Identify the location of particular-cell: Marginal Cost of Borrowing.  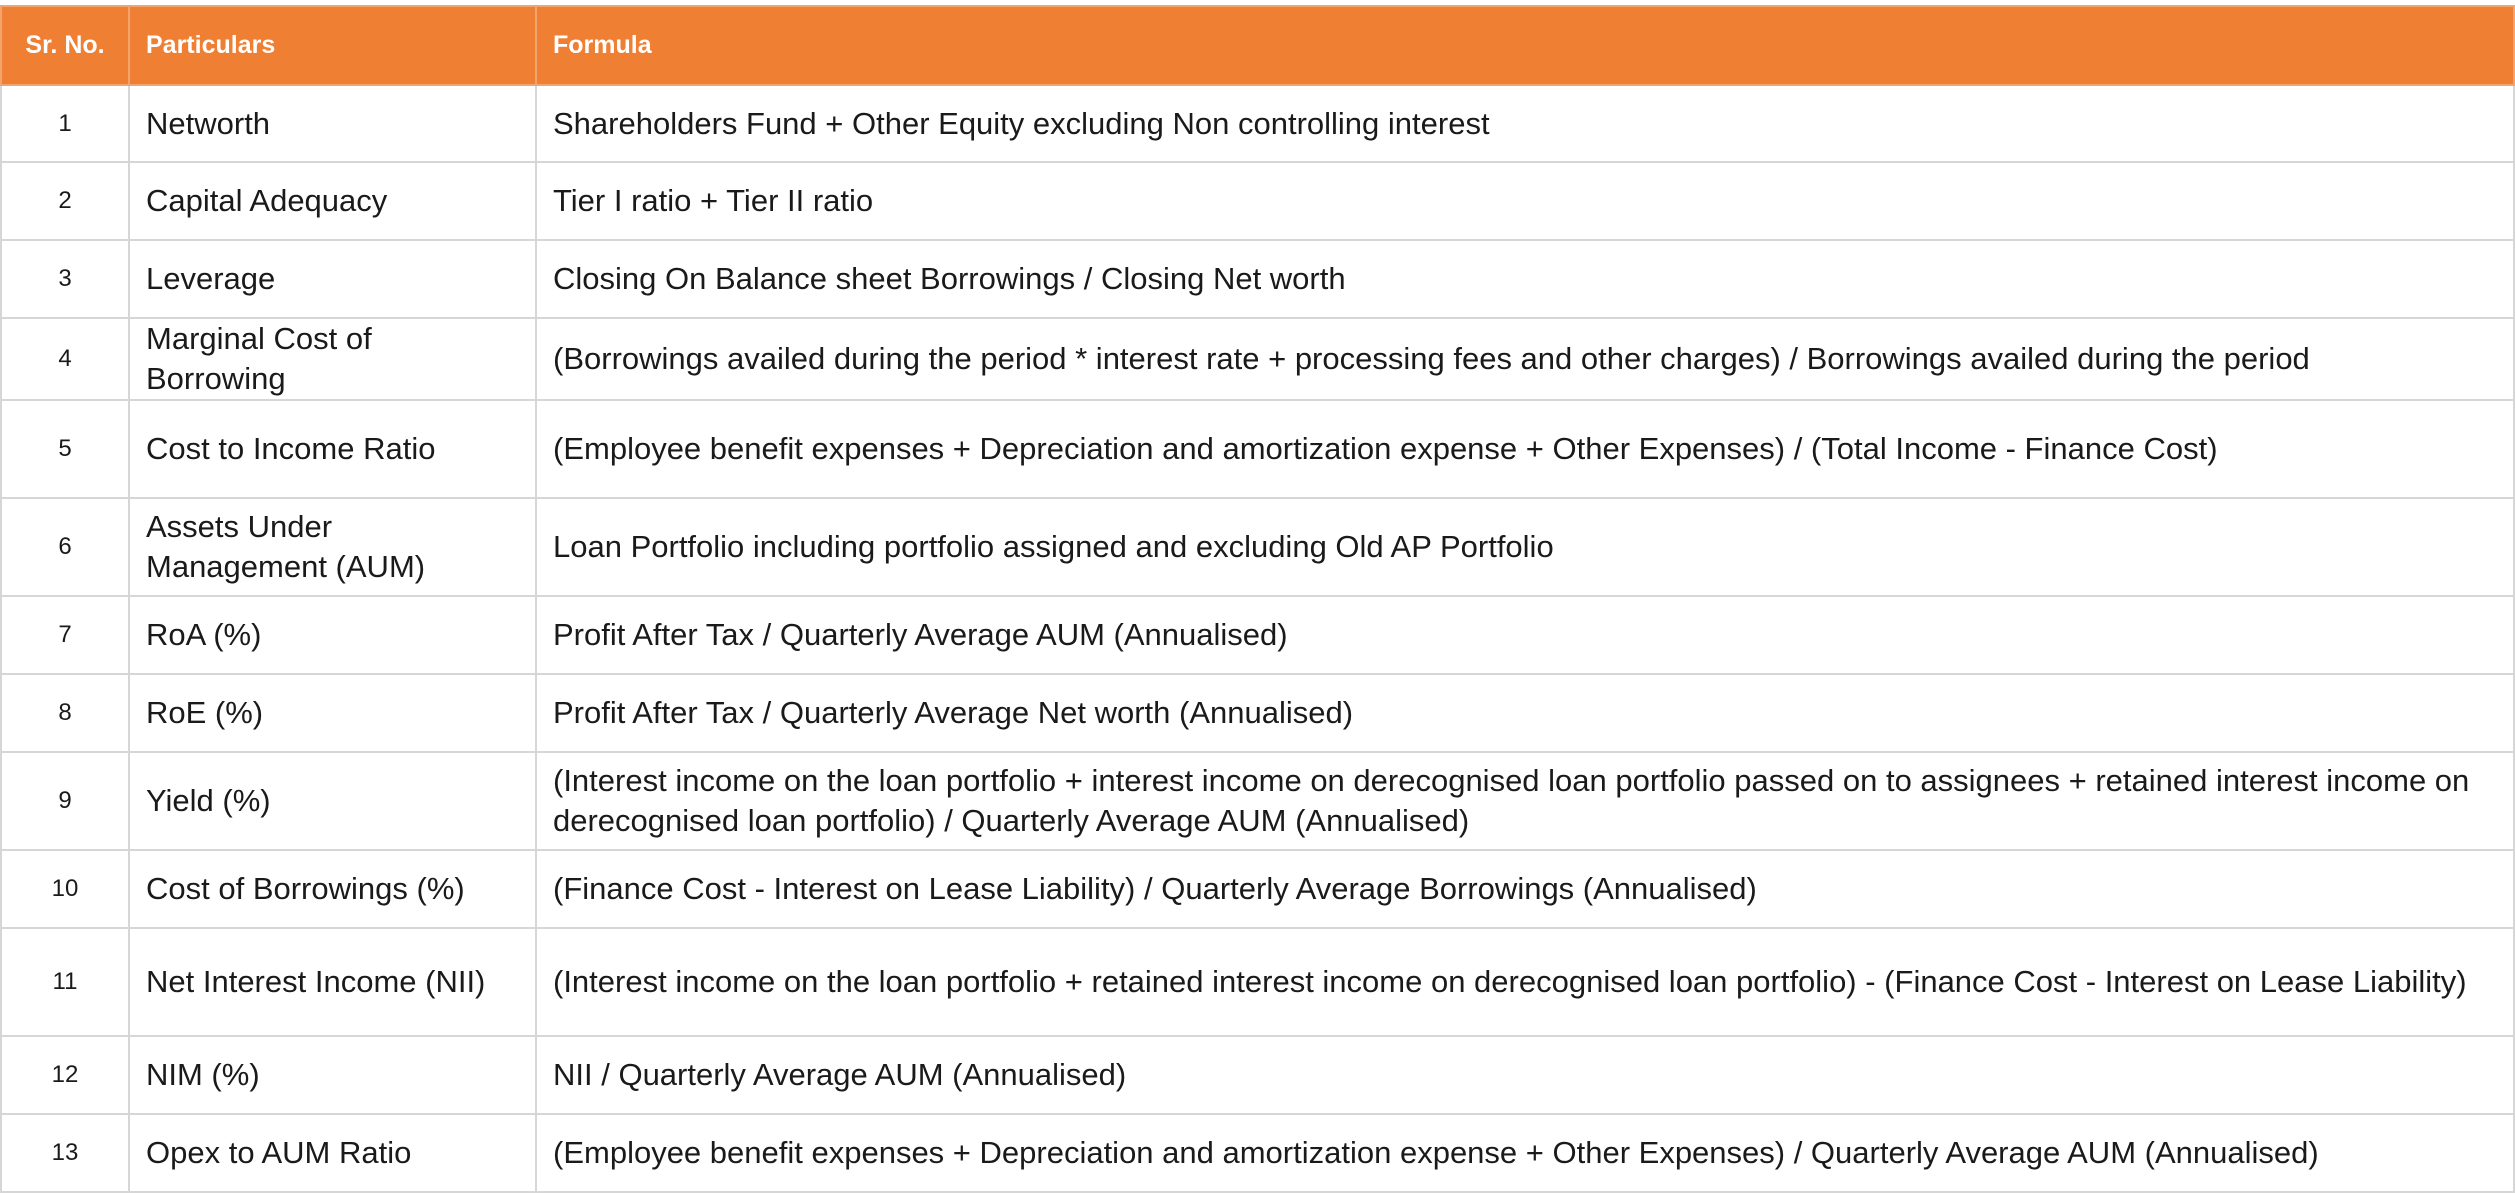
(332, 359).